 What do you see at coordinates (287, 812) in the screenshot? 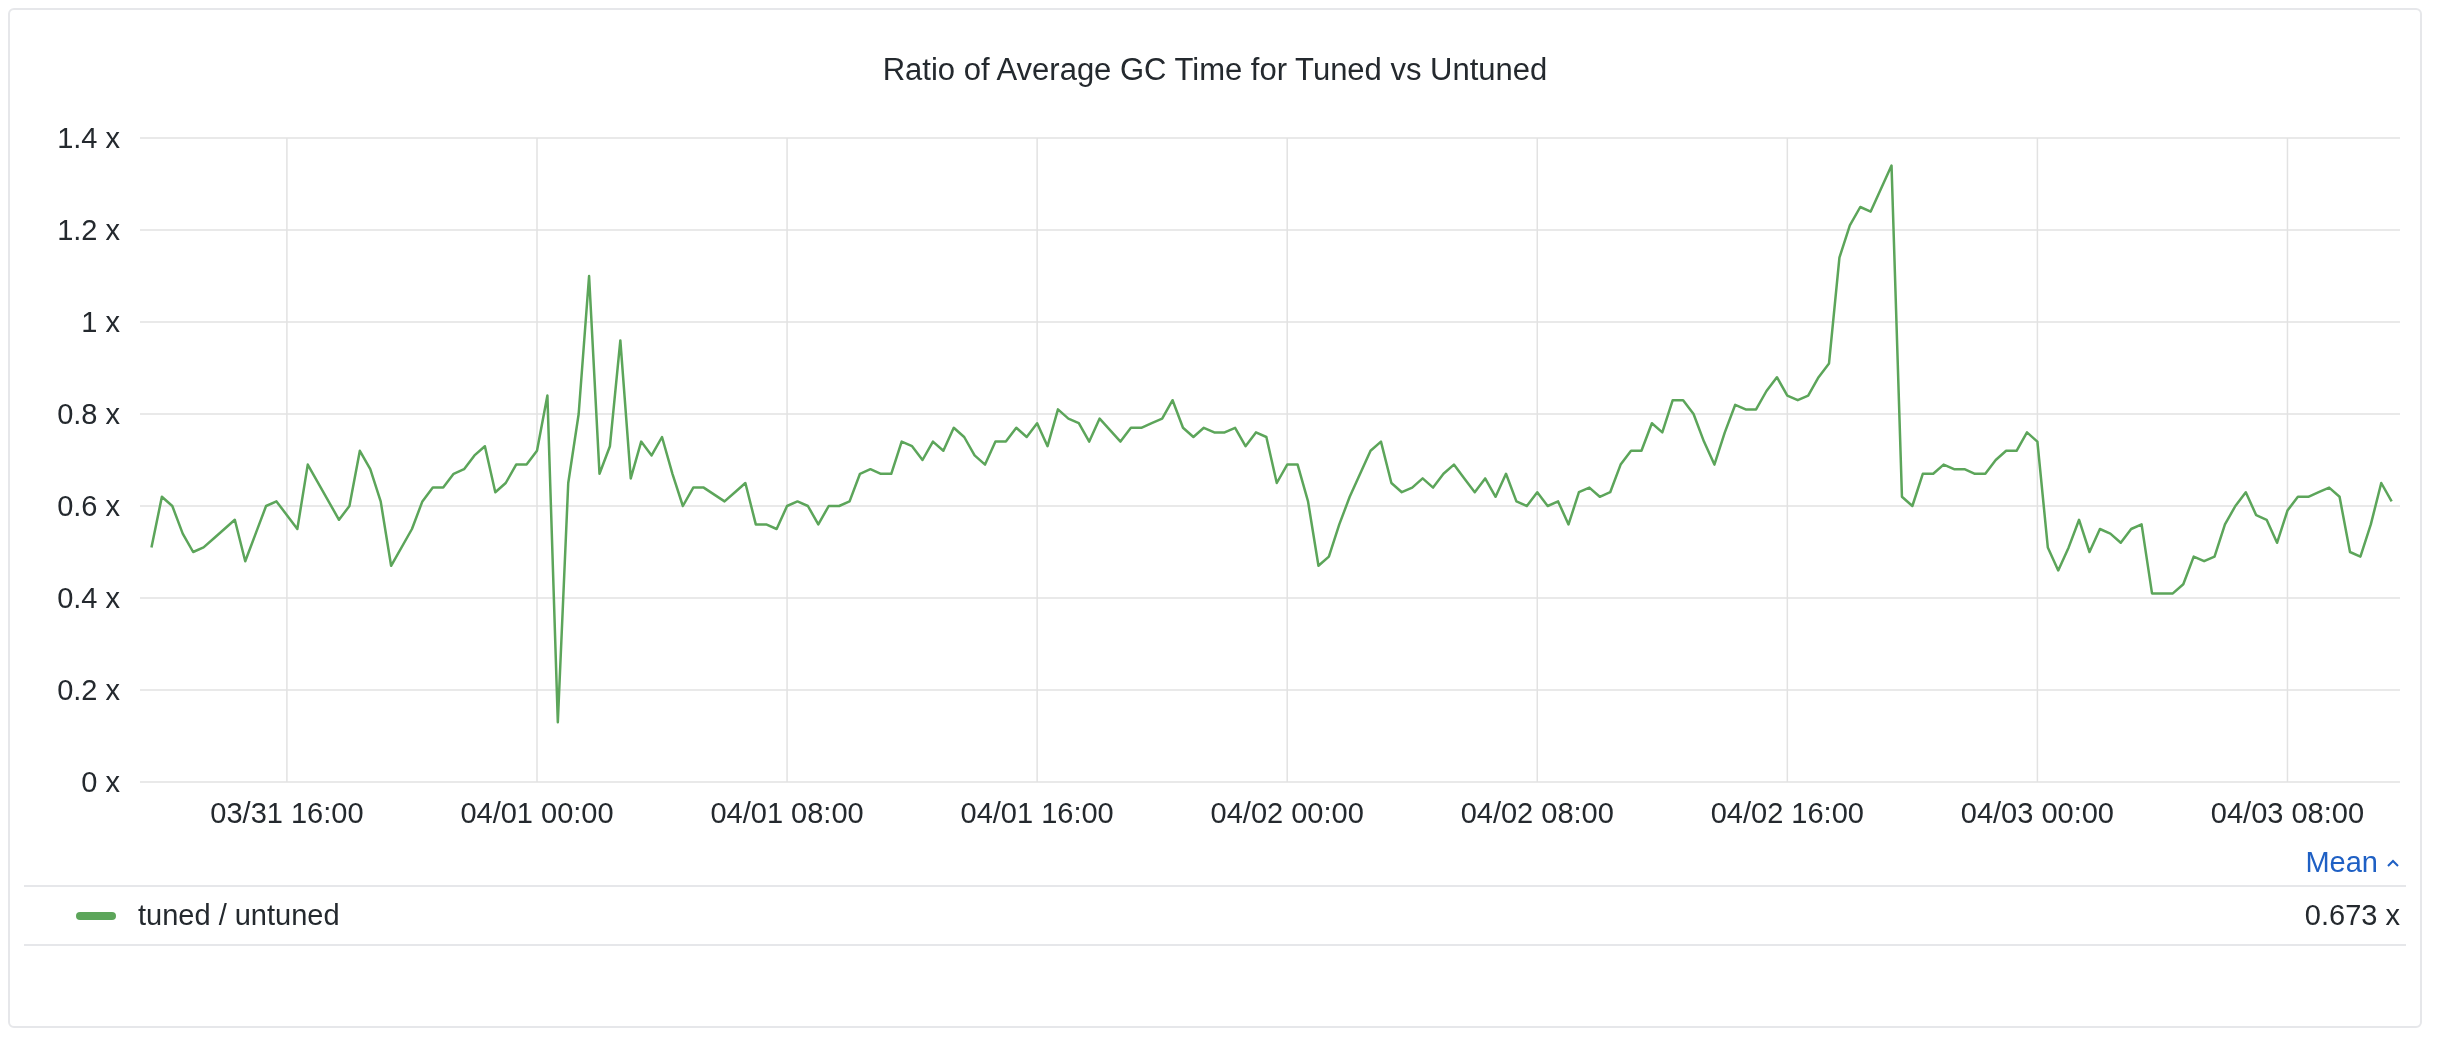
I see `x-tick-label: 03/31 16:00` at bounding box center [287, 812].